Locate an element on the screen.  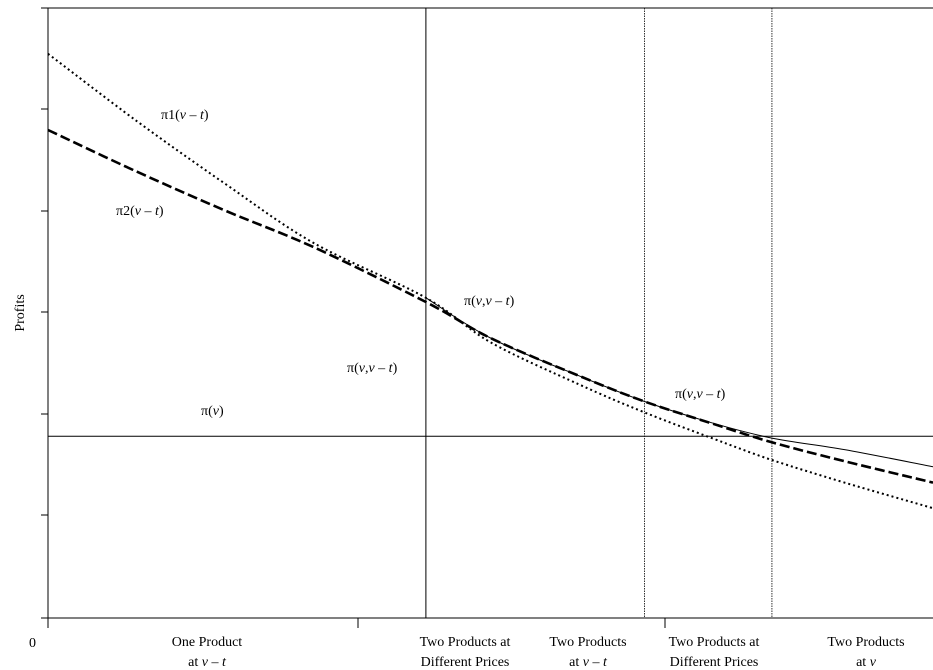
region-label-two-products-different-prices-2: Two Products at Different Prices is located at coordinates (714, 652).